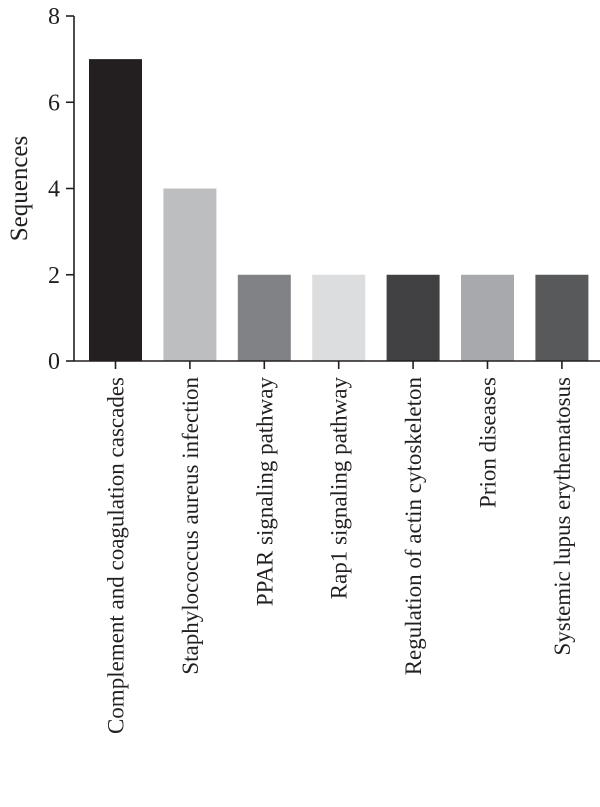  What do you see at coordinates (61, 189) in the screenshot?
I see `y-axis: 0 2 4 6 8` at bounding box center [61, 189].